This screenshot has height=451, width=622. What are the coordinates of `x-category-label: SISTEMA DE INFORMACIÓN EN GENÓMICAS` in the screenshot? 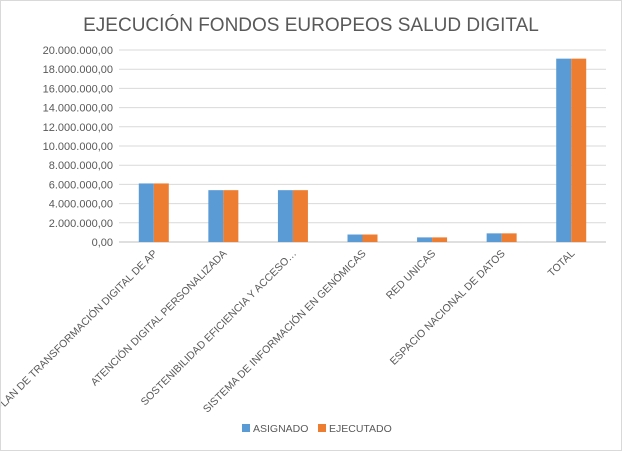 It's located at (284, 331).